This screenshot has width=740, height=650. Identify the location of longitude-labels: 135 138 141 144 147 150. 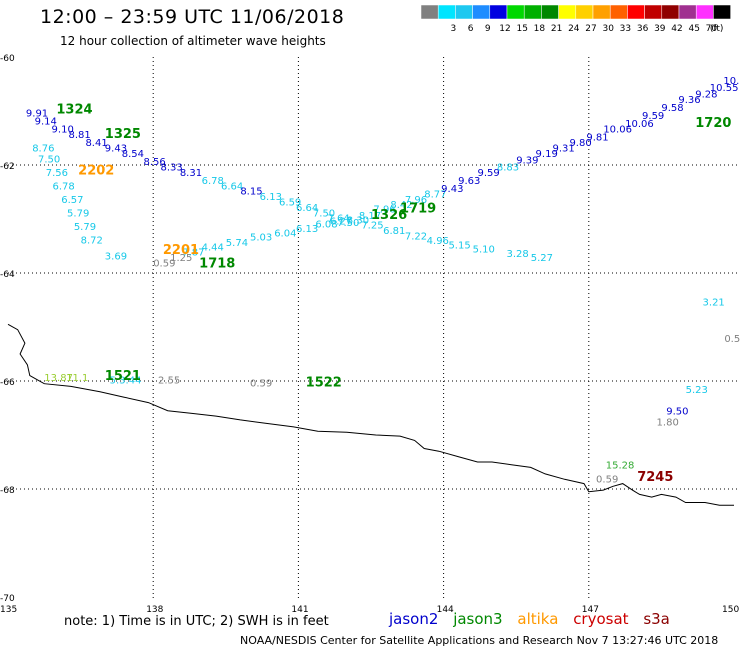
(369, 610).